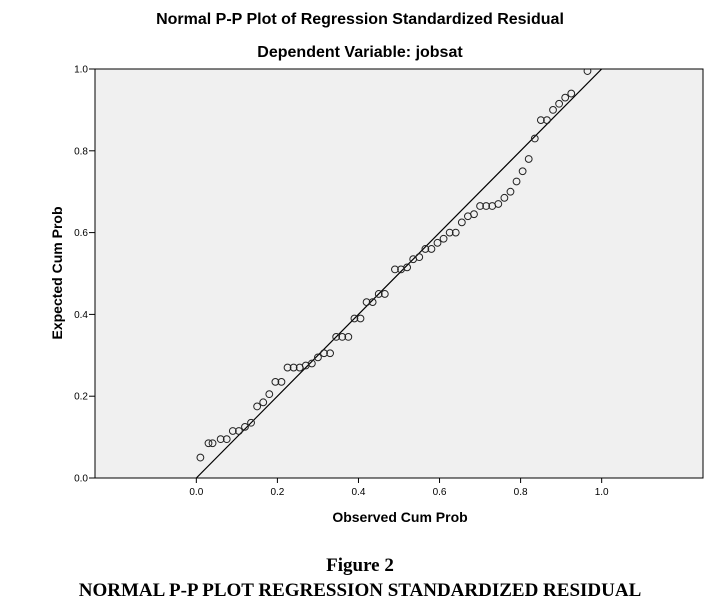 Image resolution: width=720 pixels, height=613 pixels. What do you see at coordinates (360, 565) in the screenshot?
I see `figure-label: Figure 2` at bounding box center [360, 565].